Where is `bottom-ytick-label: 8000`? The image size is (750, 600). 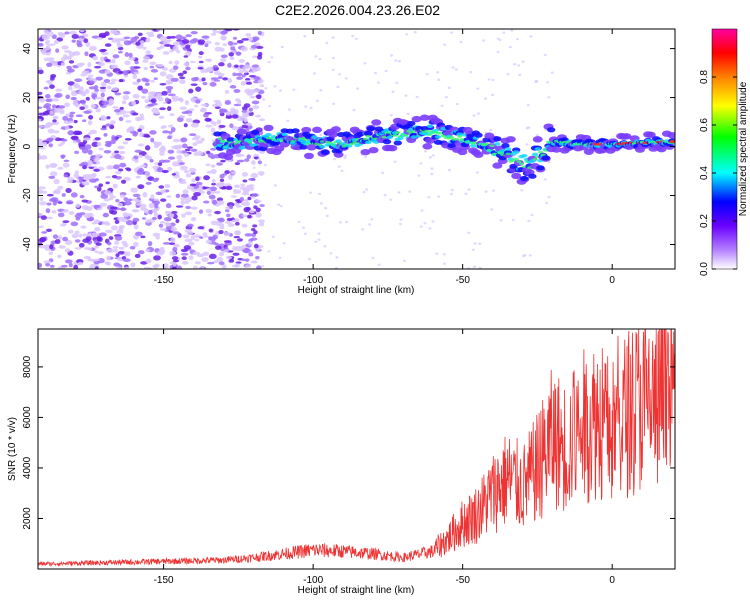
bottom-ytick-label: 8000 is located at coordinates (27, 366).